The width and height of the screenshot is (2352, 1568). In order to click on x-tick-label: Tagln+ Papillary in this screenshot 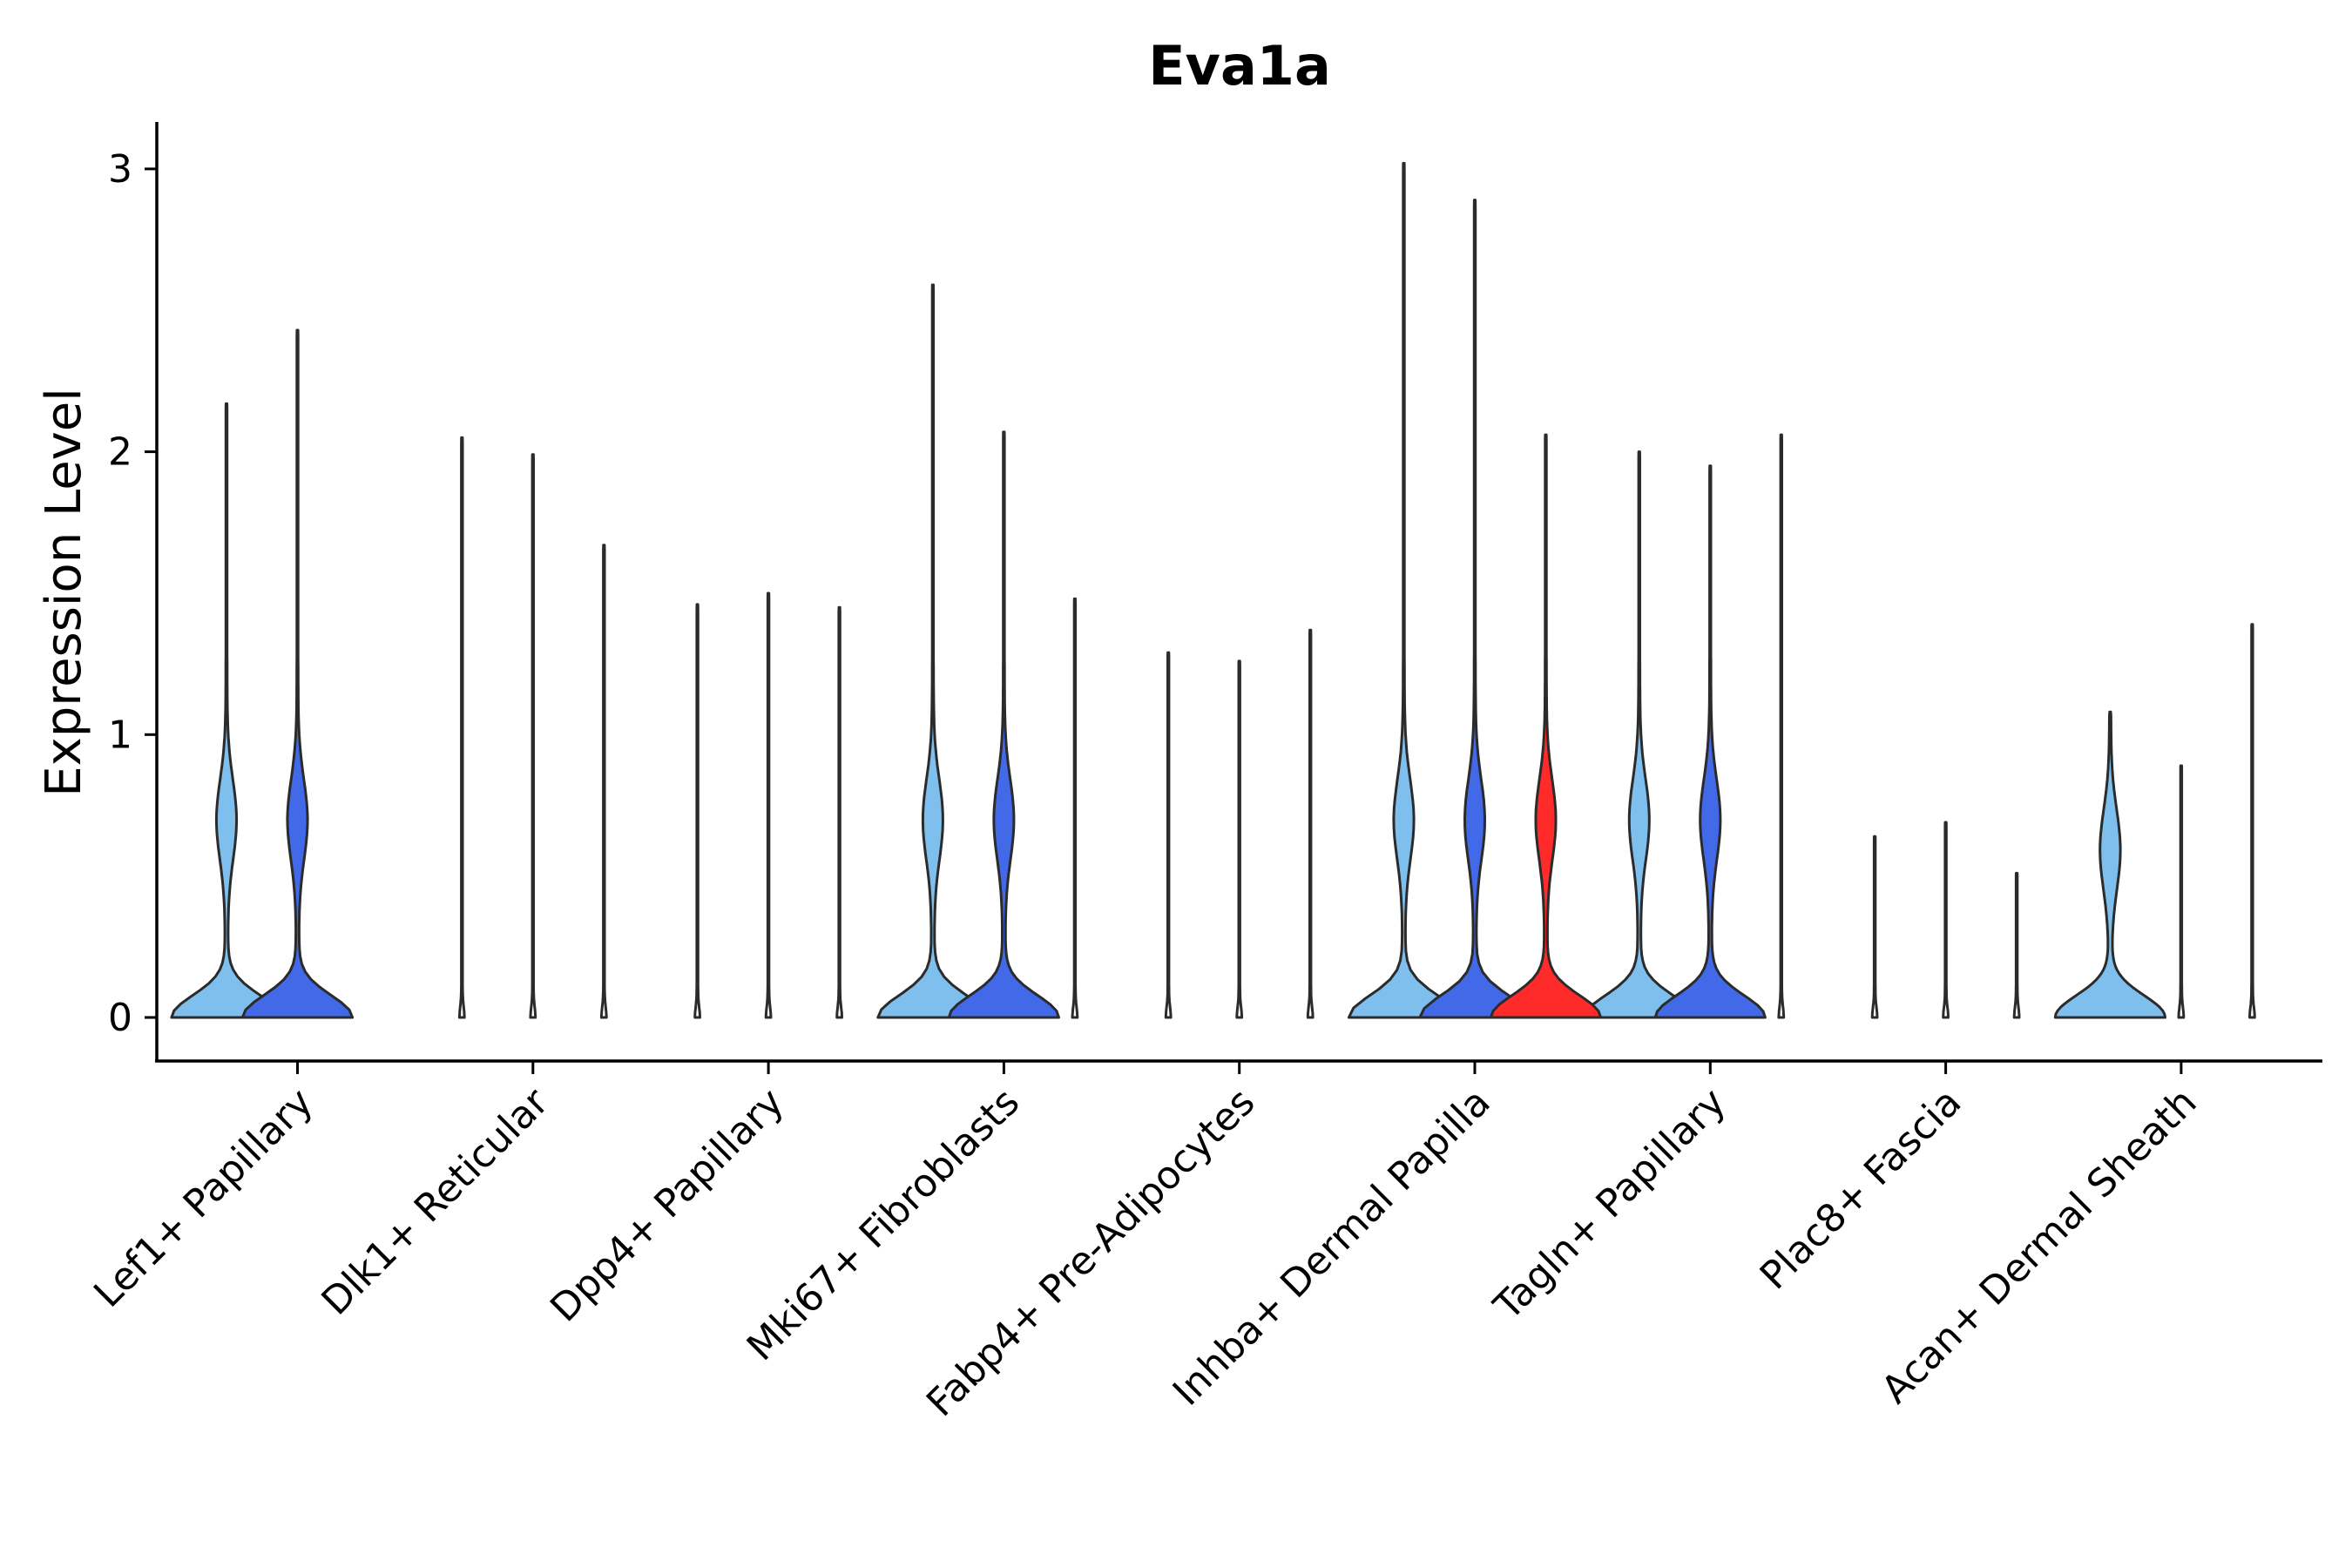, I will do `click(1609, 1204)`.